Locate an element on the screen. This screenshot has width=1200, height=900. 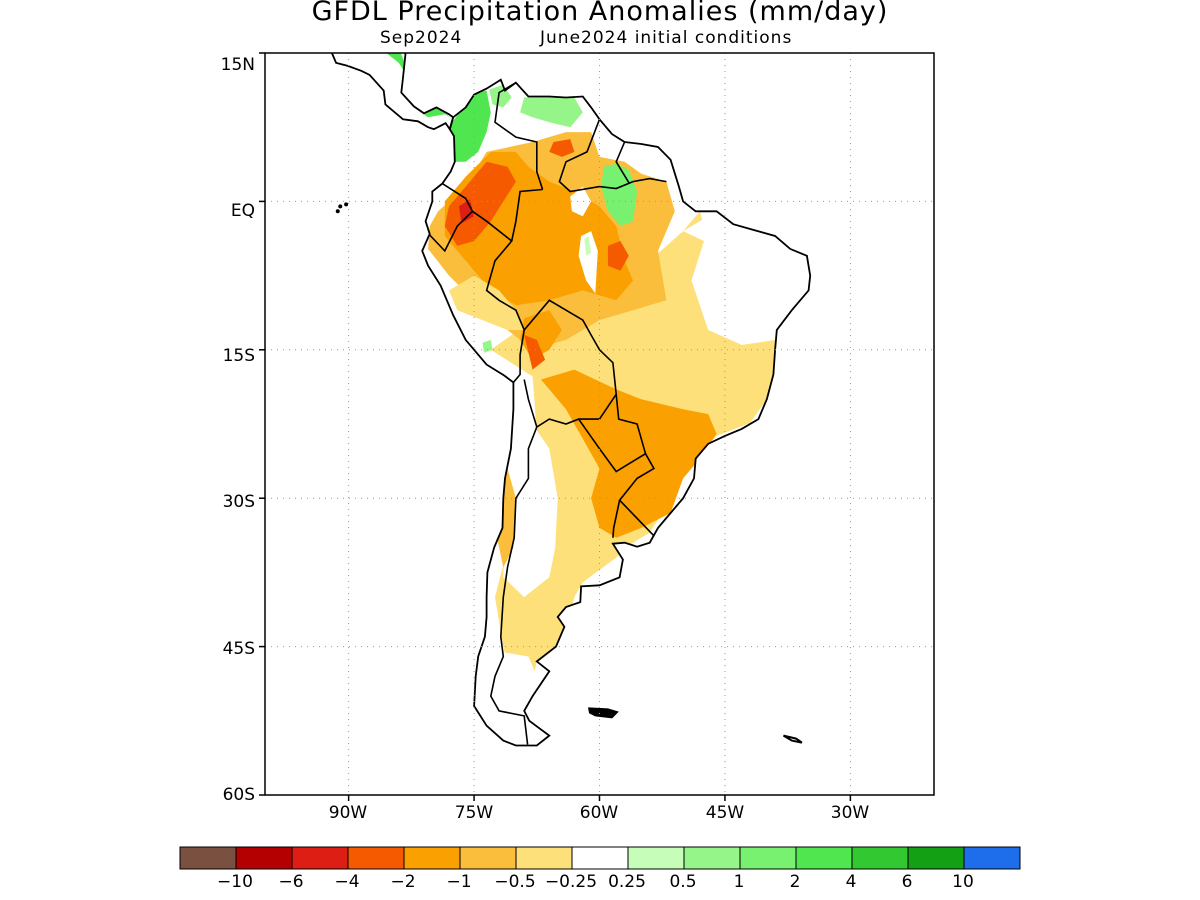
lat-label-60s: 60S is located at coordinates (238, 795).